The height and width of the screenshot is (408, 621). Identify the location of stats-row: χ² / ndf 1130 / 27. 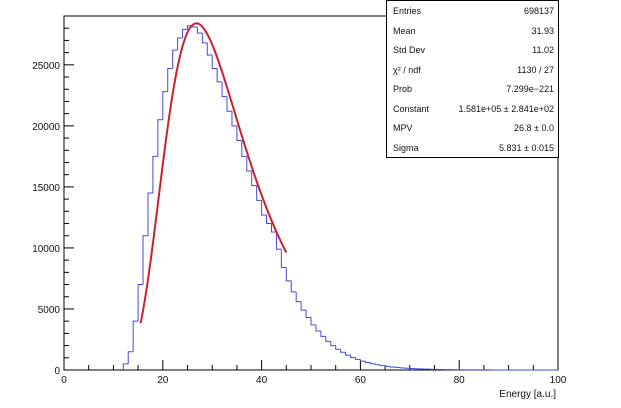
(473, 70).